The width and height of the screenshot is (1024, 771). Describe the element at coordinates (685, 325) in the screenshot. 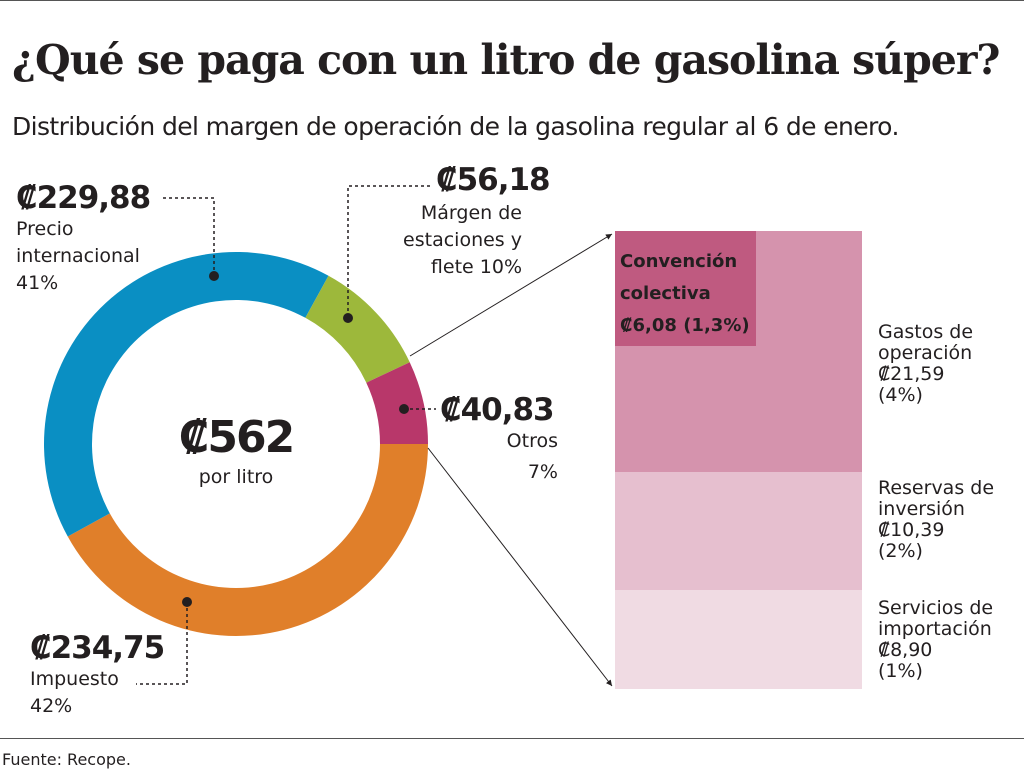

I see `convencion-line: ₡6,08 (1,3%)` at that location.